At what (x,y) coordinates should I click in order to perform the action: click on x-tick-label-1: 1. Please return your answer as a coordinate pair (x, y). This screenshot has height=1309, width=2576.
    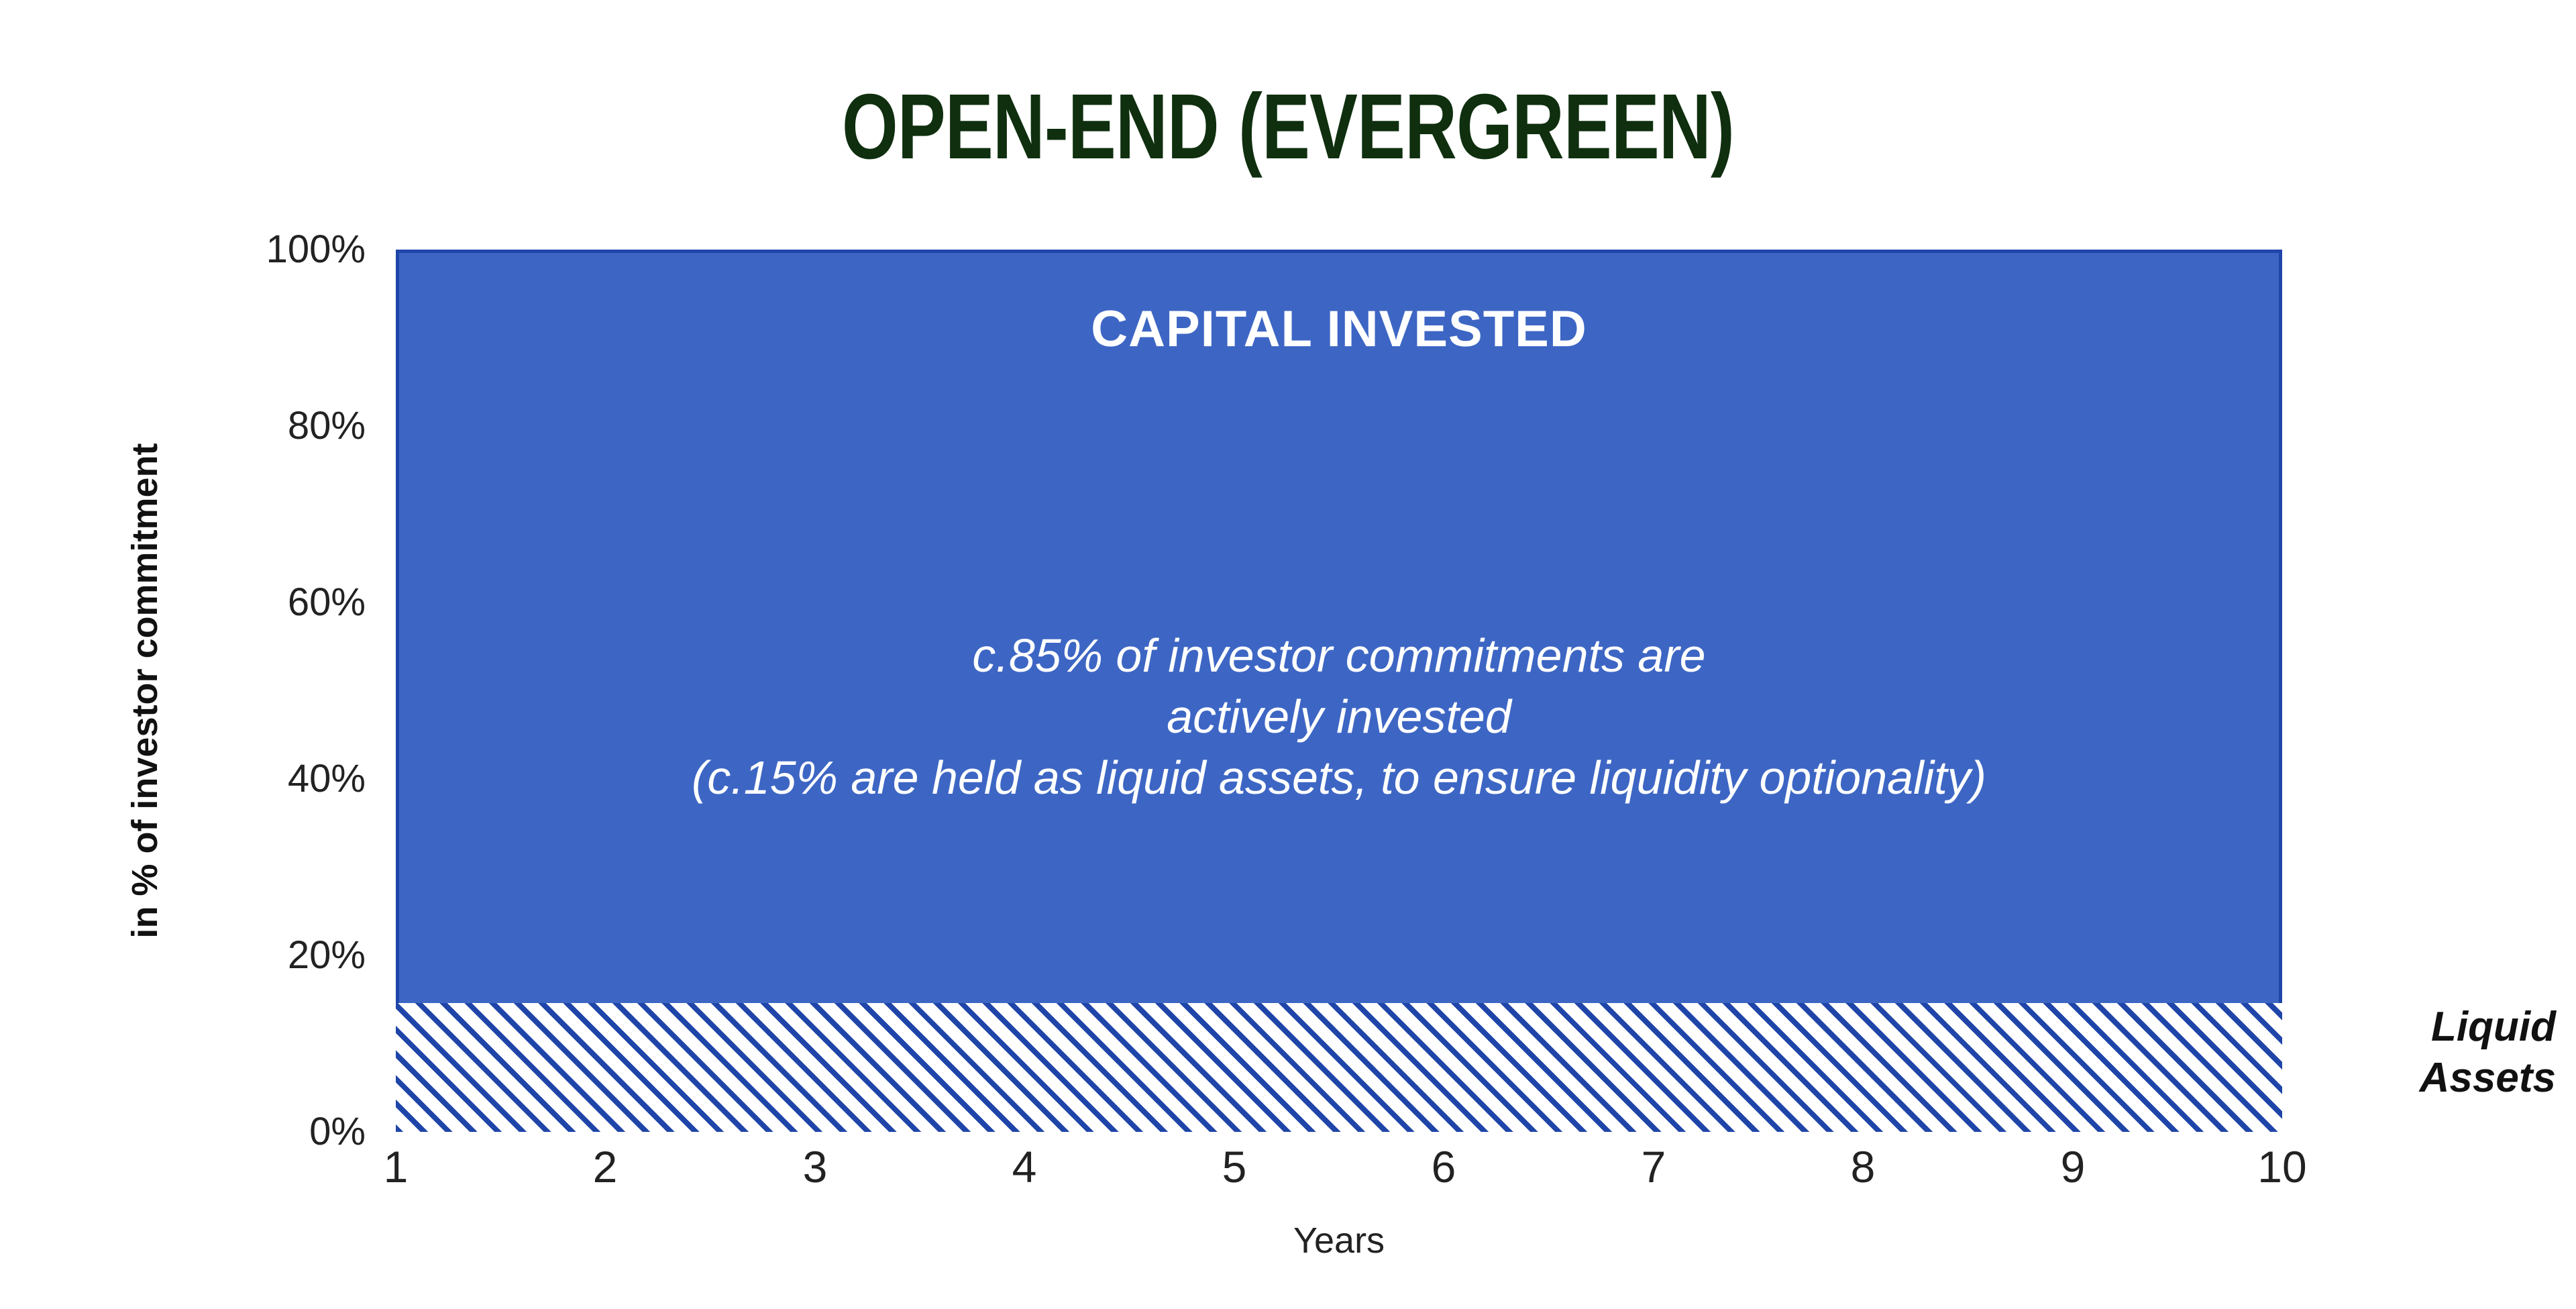
    Looking at the image, I should click on (396, 1167).